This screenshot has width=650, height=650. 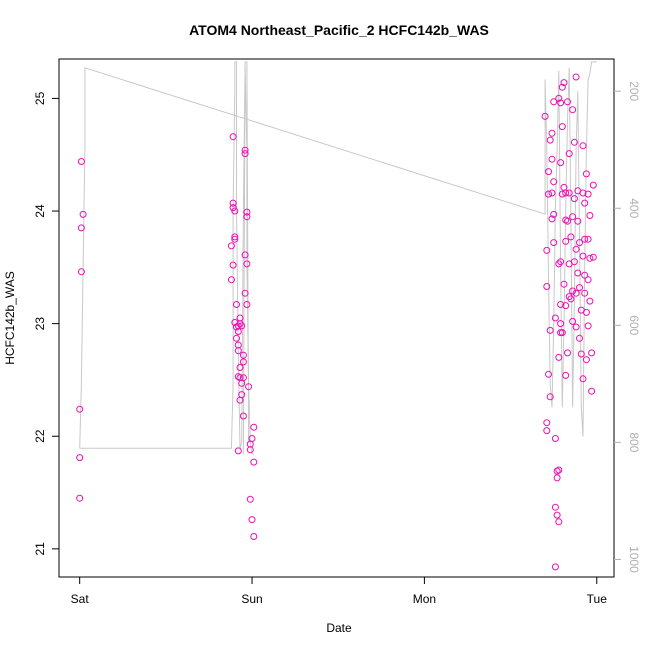 What do you see at coordinates (46, 323) in the screenshot?
I see `left-axis: 21 22 23 24 25` at bounding box center [46, 323].